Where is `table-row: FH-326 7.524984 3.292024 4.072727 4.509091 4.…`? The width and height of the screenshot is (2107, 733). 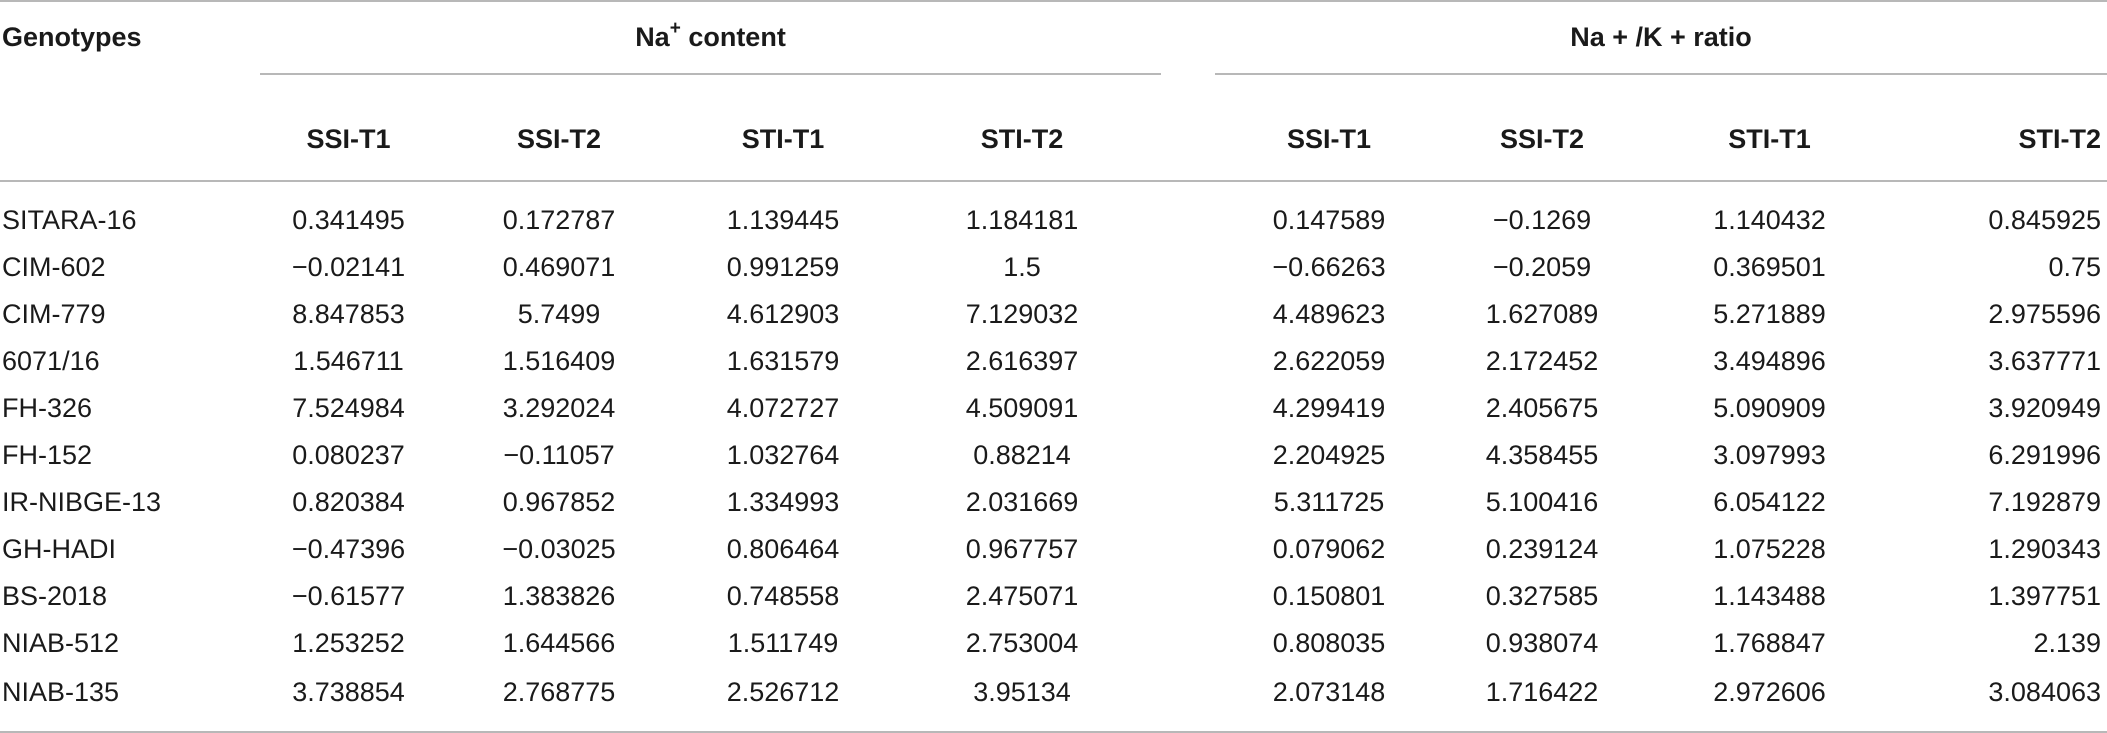 table-row: FH-326 7.524984 3.292024 4.072727 4.509091 4.… is located at coordinates (1053, 408).